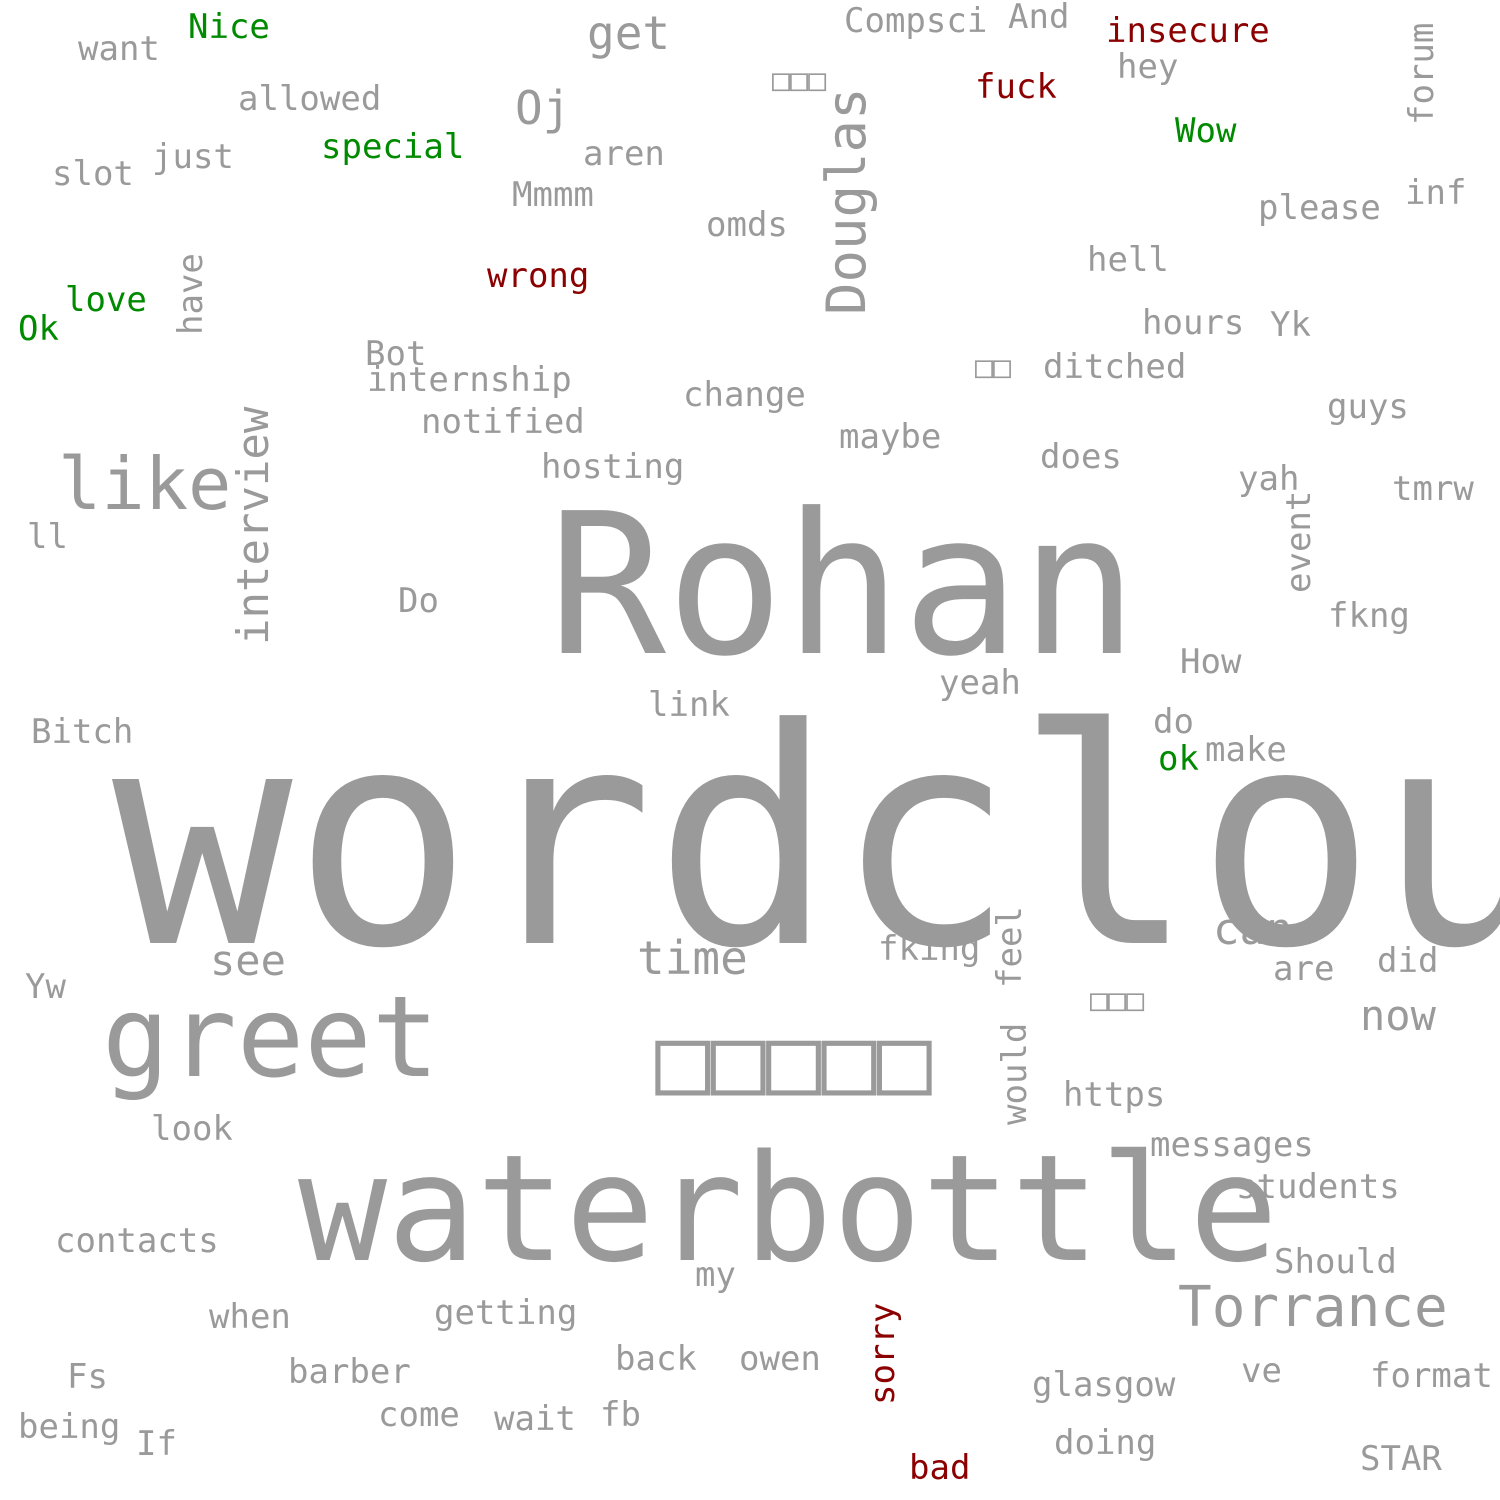 The height and width of the screenshot is (1500, 1500). I want to click on word-feel: feel, so click(1010, 947).